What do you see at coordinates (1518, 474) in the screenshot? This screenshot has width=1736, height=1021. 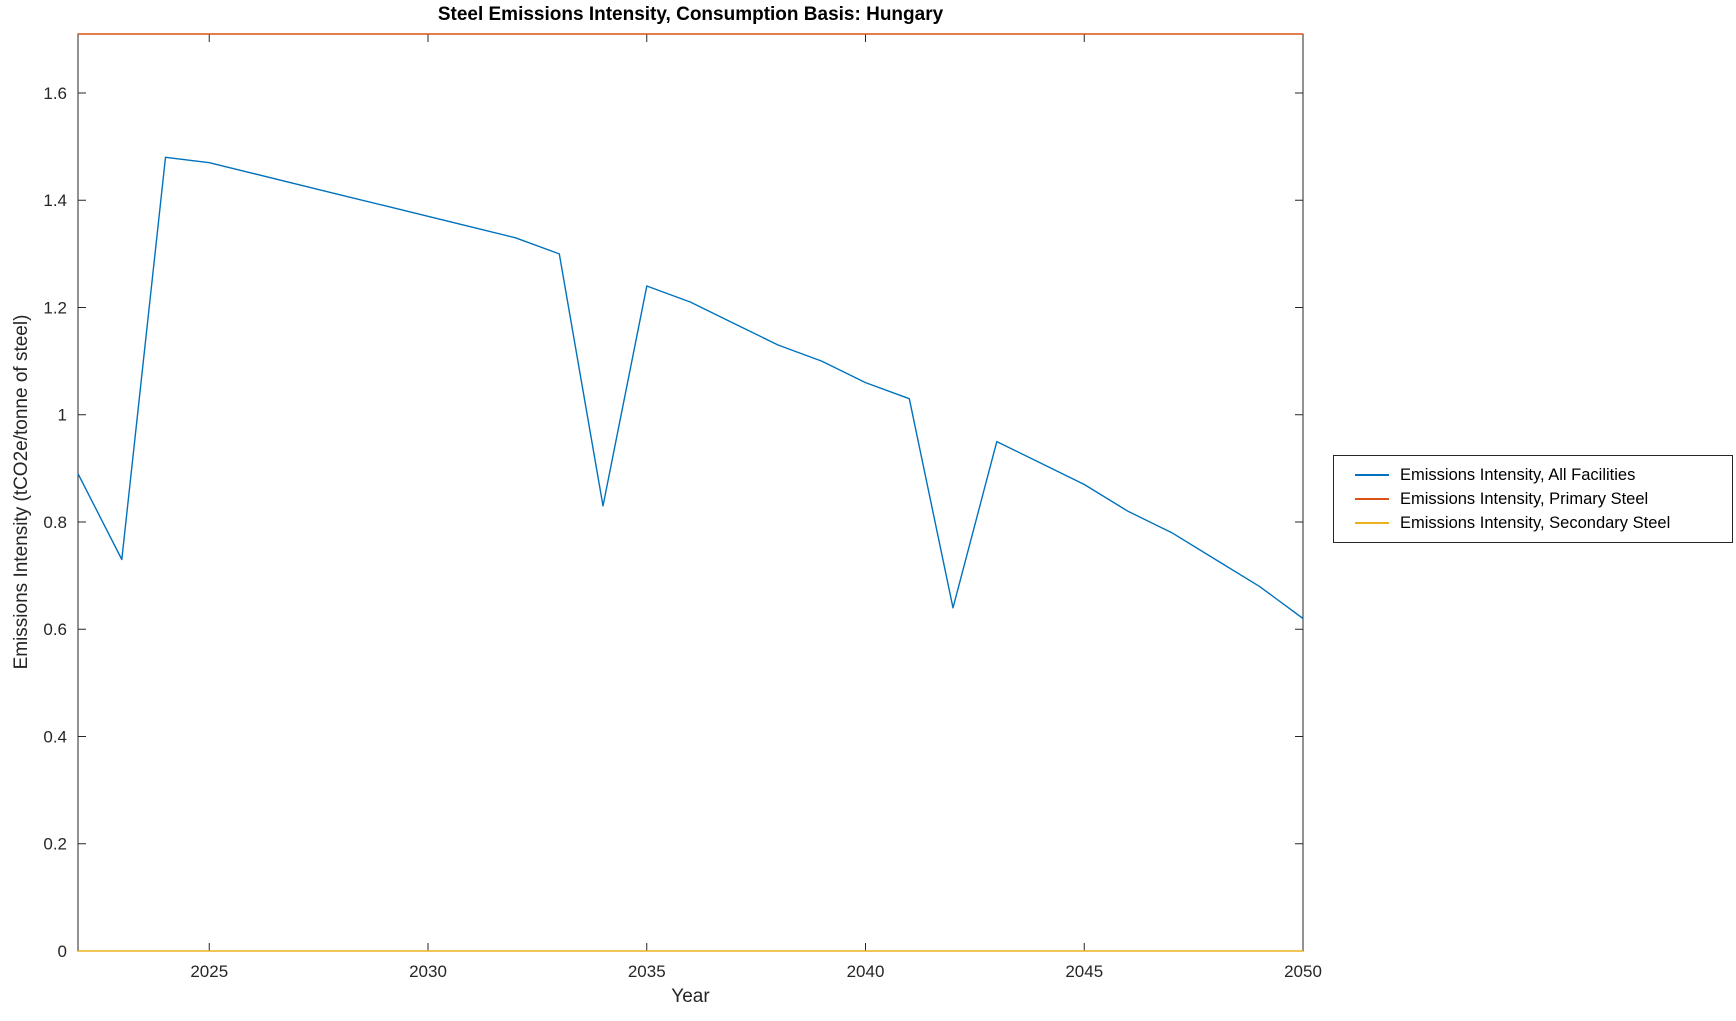 I see `legend-label: Emissions Intensity, All Facilities` at bounding box center [1518, 474].